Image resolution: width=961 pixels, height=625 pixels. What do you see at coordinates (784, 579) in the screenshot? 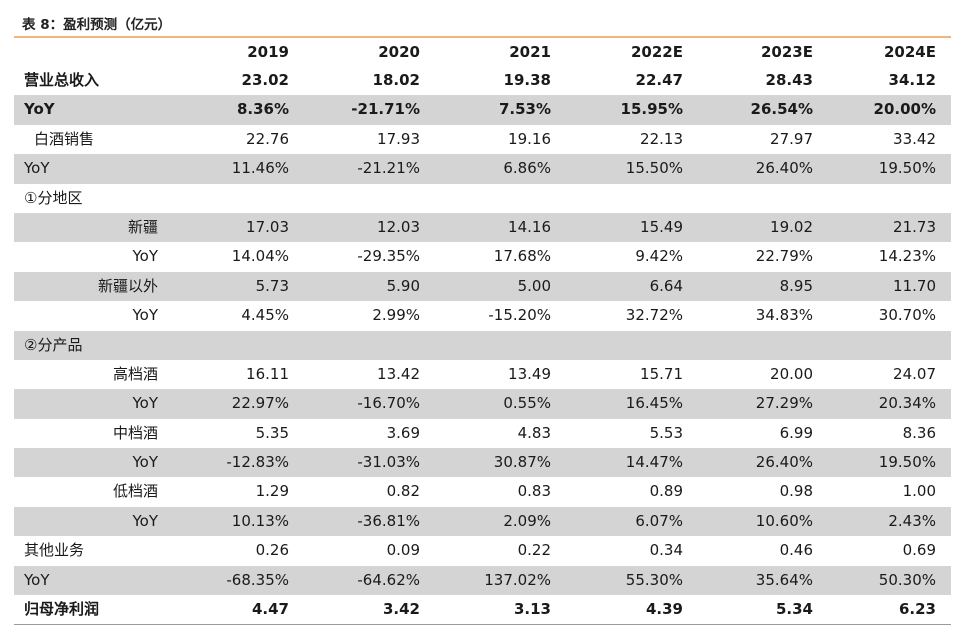
I see `table-cell: 35.64%` at bounding box center [784, 579].